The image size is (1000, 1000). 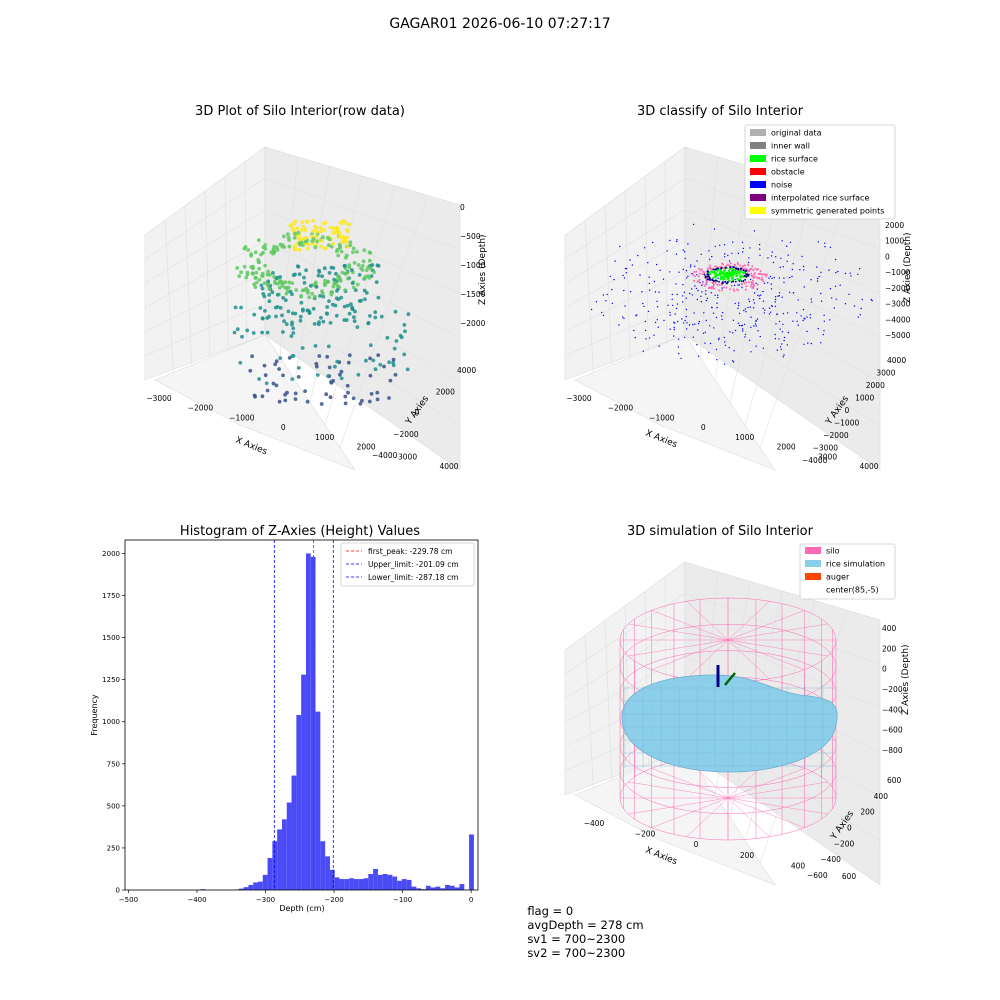 I want to click on tick-label: 4000, so click(x=896, y=360).